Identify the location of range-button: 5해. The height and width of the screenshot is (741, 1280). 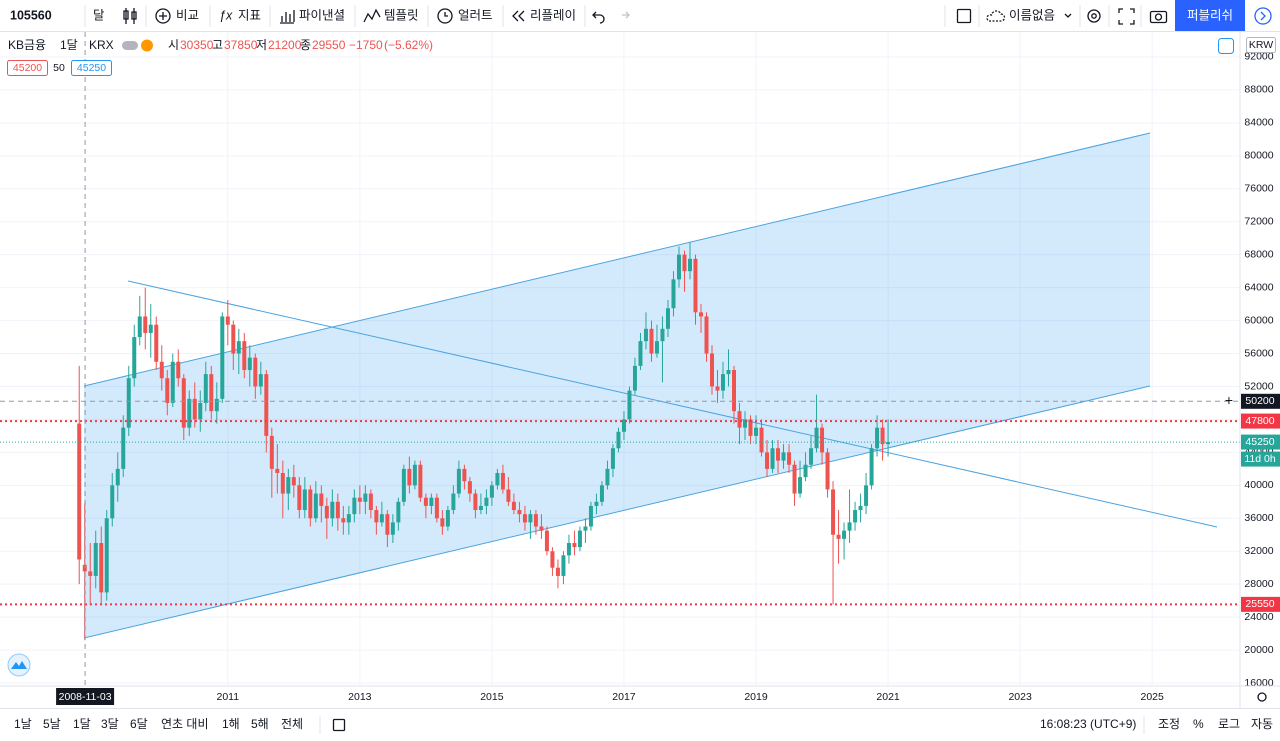
(260, 724).